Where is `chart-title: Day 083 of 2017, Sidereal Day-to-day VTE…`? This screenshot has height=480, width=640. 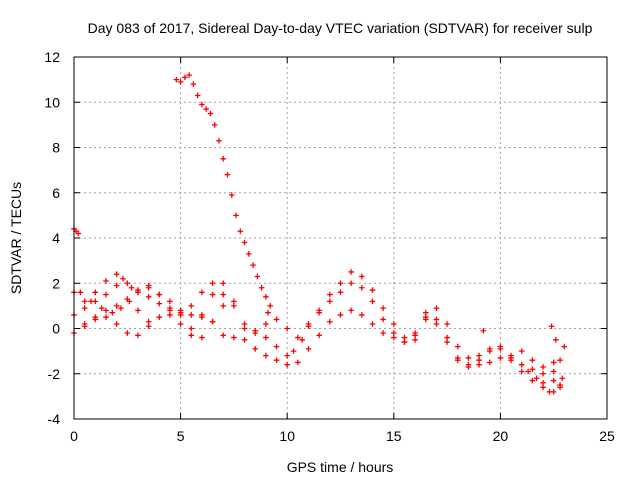 chart-title: Day 083 of 2017, Sidereal Day-to-day VTE… is located at coordinates (340, 28).